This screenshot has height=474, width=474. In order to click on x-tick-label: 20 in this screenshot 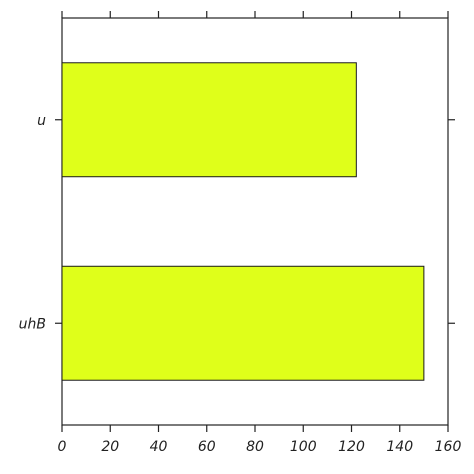, I will do `click(110, 447)`.